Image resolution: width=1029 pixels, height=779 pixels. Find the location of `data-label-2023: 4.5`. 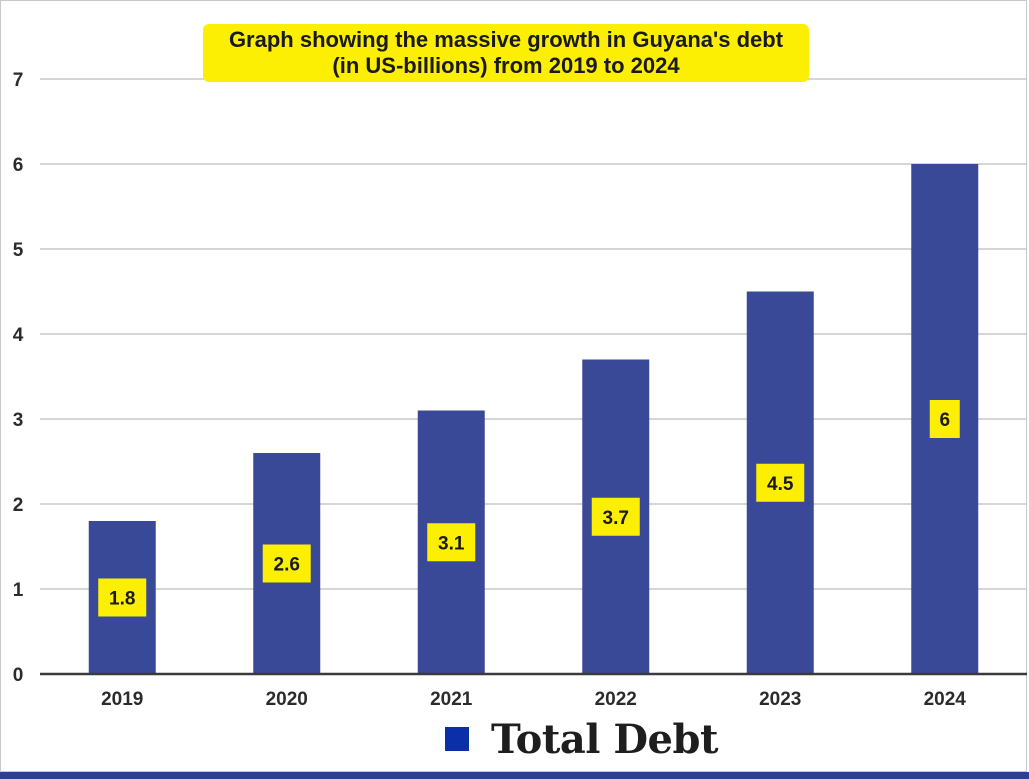

data-label-2023: 4.5 is located at coordinates (780, 484).